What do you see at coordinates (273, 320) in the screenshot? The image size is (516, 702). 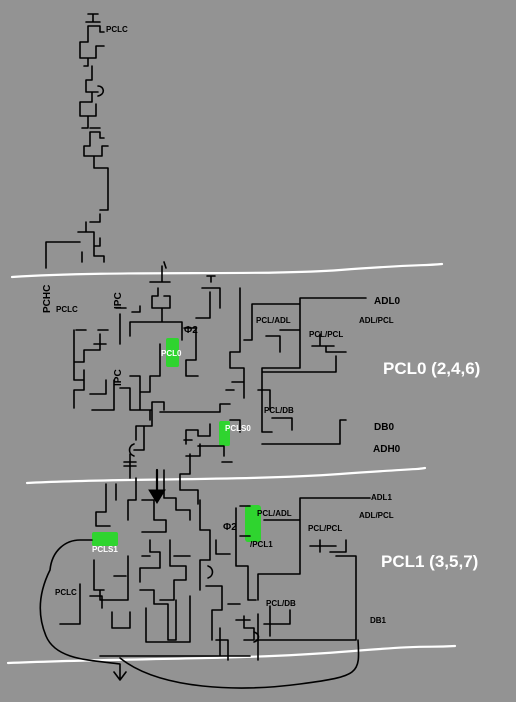 I see `label-pcl-adl-0: PCL/ADL` at bounding box center [273, 320].